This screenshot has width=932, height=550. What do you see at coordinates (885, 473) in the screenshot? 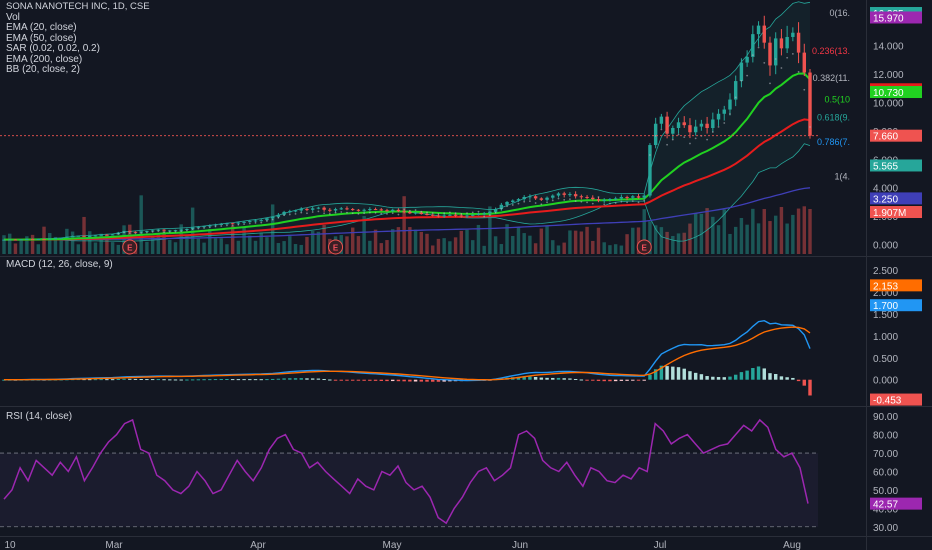
I see `rsi-axis-tick: 60.00` at bounding box center [885, 473].